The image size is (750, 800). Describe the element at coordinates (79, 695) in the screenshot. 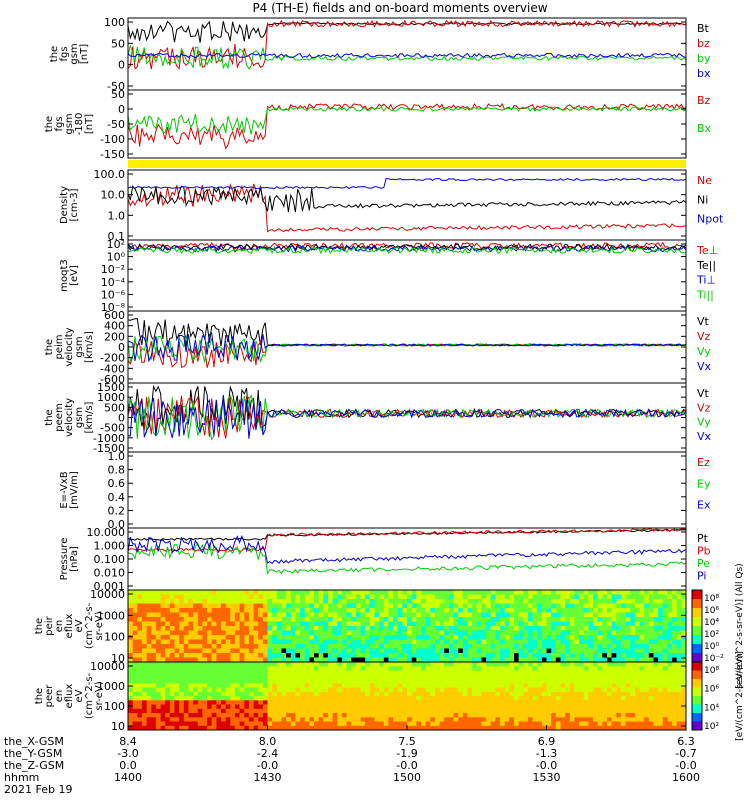

I see `y-axis-label-line: eV` at that location.